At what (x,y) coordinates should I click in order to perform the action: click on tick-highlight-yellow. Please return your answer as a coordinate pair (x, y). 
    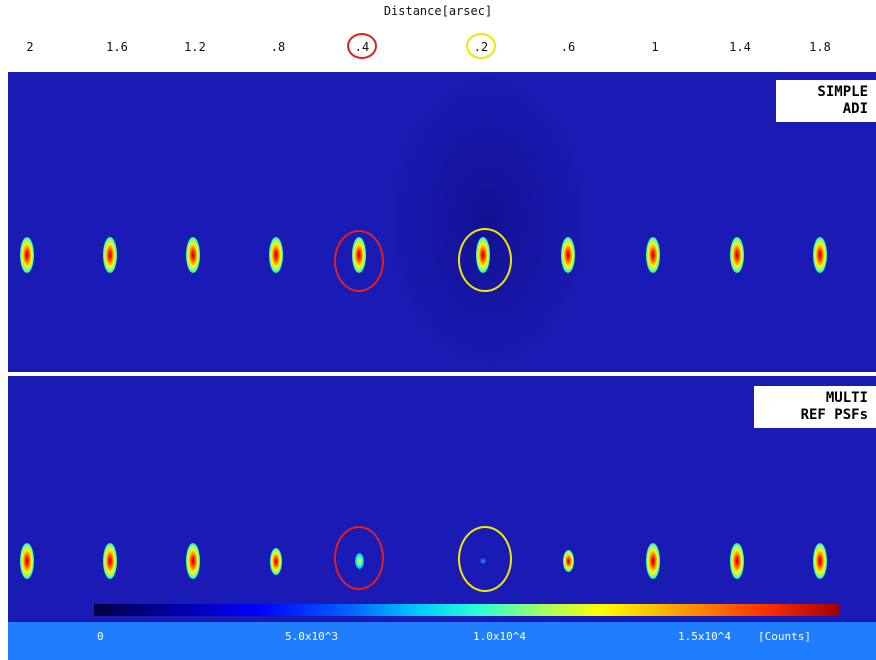
    Looking at the image, I should click on (481, 46).